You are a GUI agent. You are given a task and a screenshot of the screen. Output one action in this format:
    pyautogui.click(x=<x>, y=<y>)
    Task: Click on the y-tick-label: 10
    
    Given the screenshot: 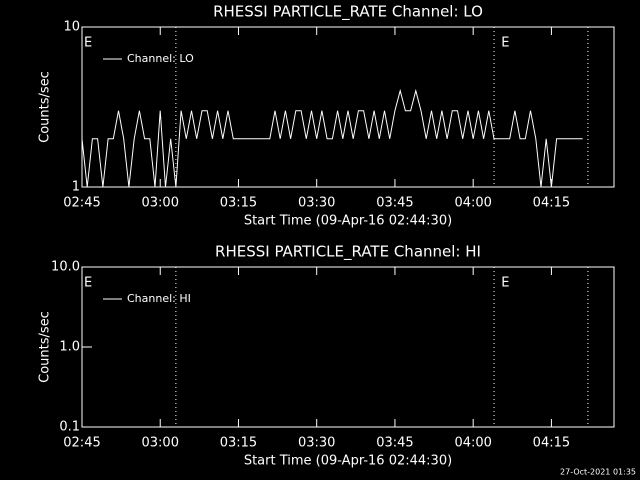 What is the action you would take?
    pyautogui.click(x=71, y=27)
    